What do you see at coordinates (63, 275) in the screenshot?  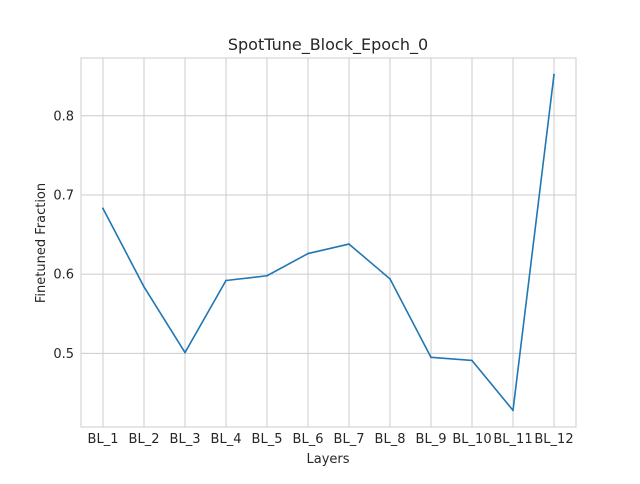 I see `y-tick-label: 0.6` at bounding box center [63, 275].